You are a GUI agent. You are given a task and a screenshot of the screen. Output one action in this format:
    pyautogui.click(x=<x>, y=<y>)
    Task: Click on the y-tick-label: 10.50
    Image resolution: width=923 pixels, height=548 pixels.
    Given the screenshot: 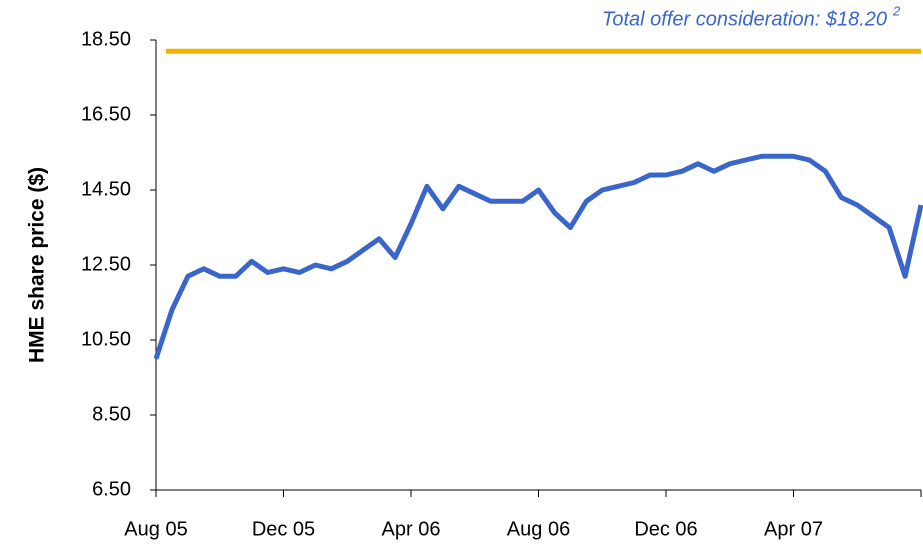 What is the action you would take?
    pyautogui.click(x=106, y=339)
    